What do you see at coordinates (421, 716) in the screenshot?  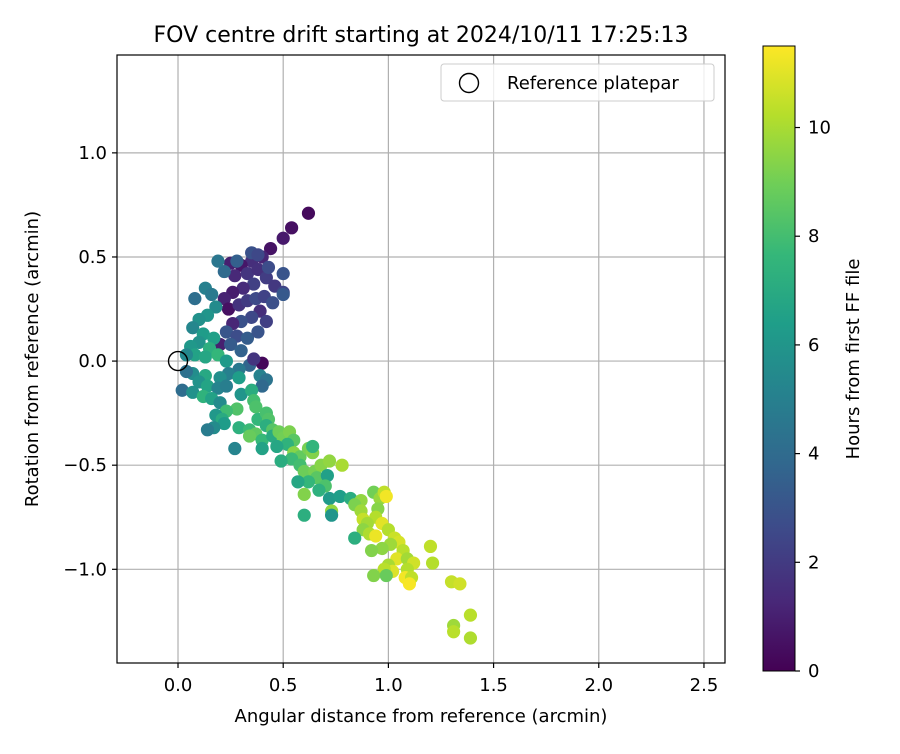 I see `x-axis-label: Angular distance from reference (arcmin)` at bounding box center [421, 716].